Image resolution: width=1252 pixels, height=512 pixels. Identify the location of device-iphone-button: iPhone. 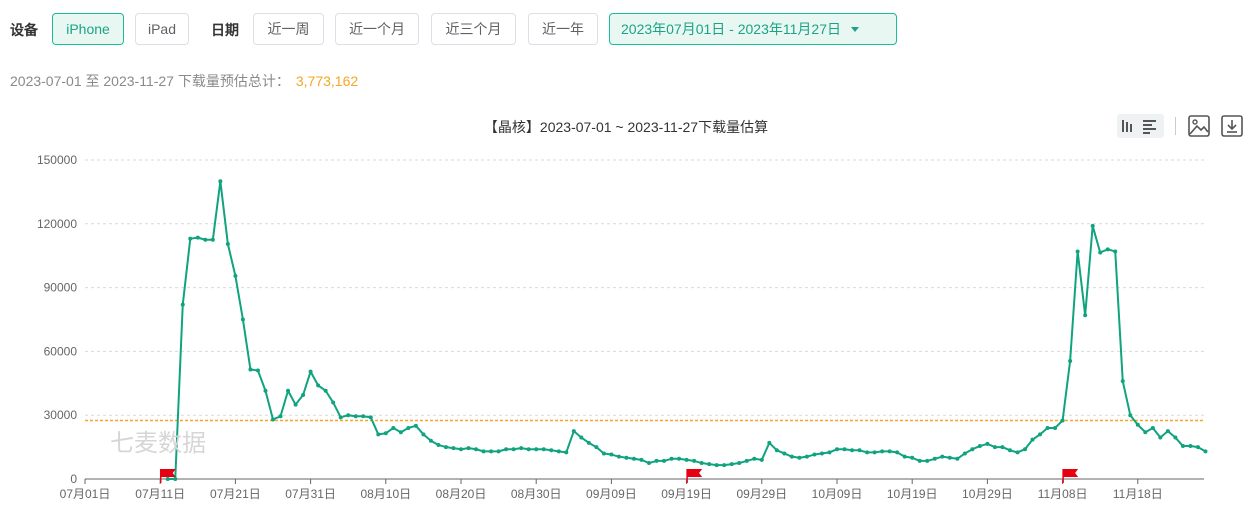
(88, 29).